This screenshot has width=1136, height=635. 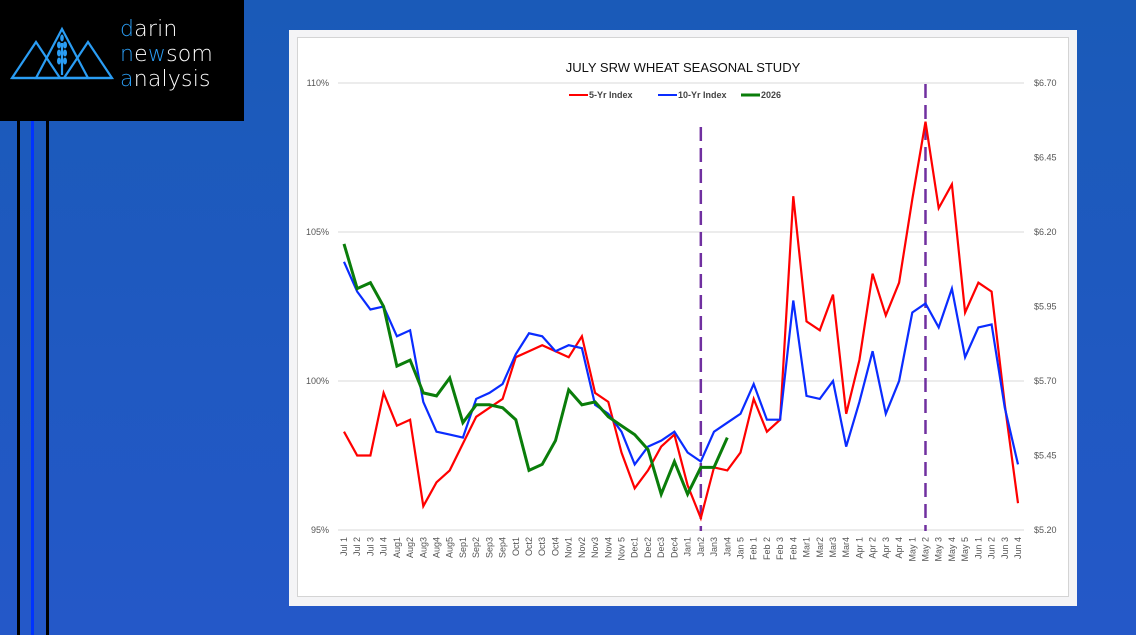 What do you see at coordinates (767, 548) in the screenshot?
I see `x-tick-label: Feb 2` at bounding box center [767, 548].